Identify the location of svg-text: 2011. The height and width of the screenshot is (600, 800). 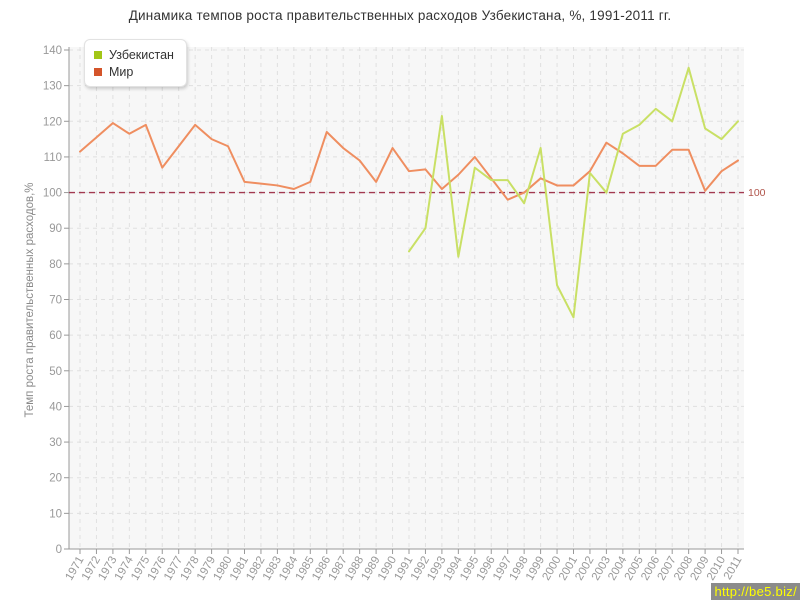
(733, 568).